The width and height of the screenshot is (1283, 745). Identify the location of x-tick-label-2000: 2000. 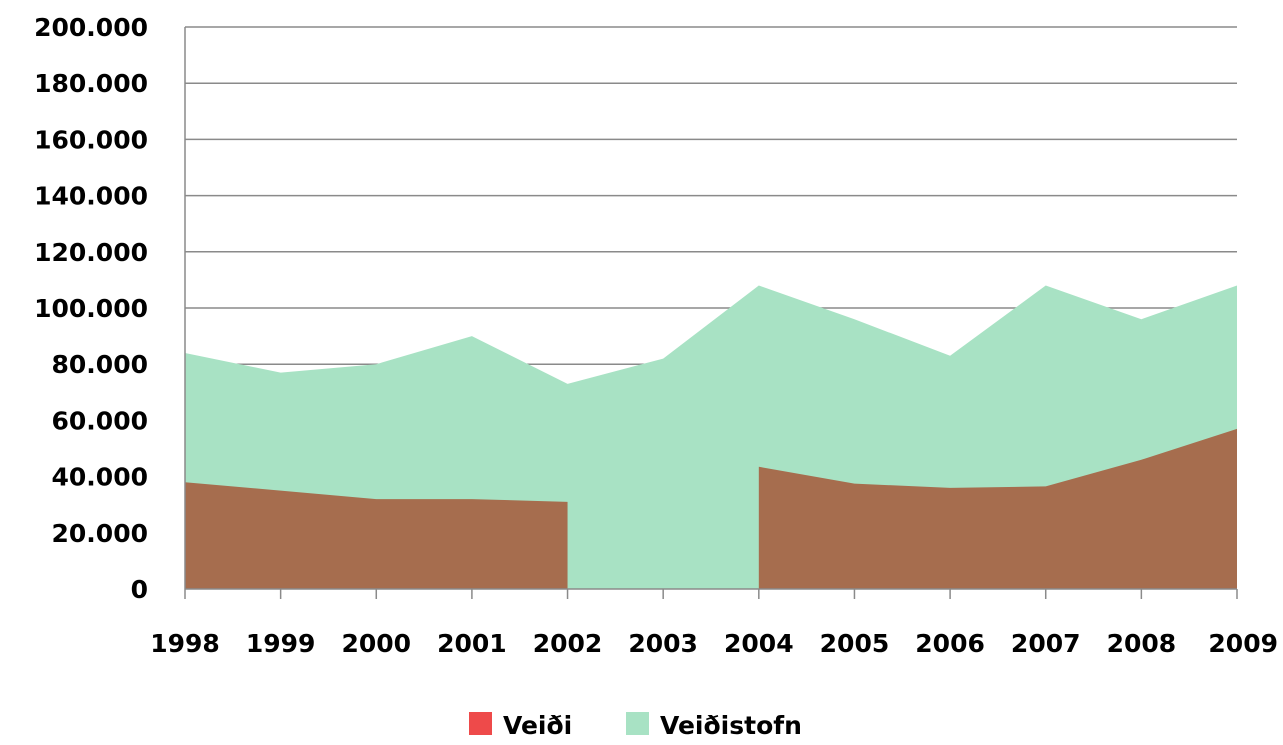
(376, 643).